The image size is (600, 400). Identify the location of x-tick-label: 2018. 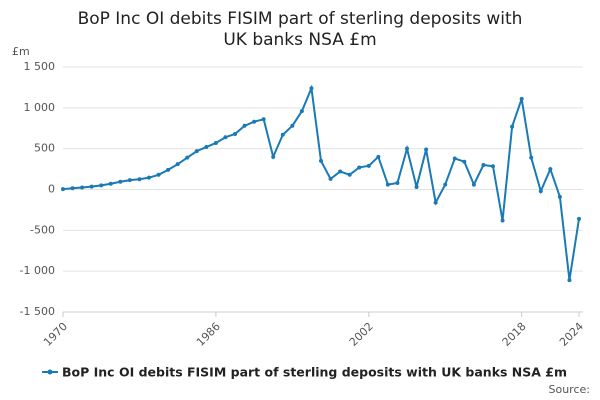
(514, 334).